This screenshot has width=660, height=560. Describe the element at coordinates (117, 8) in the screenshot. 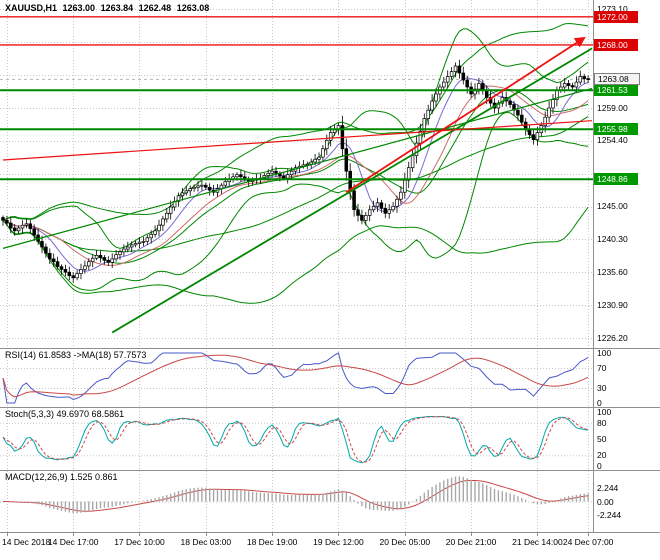

I see `high-value: 1263.84` at that location.